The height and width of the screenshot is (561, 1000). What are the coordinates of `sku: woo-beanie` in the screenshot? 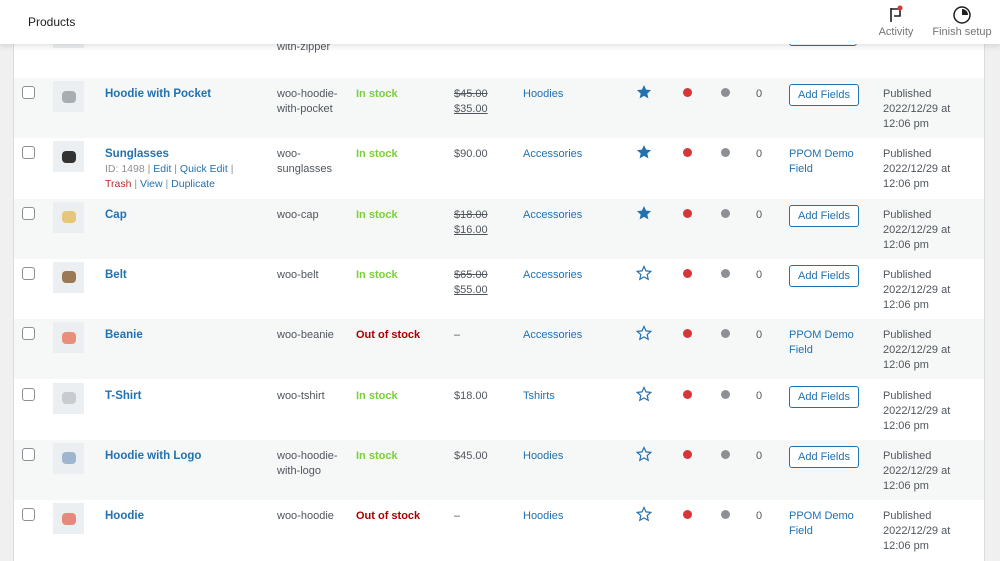 It's located at (305, 335).